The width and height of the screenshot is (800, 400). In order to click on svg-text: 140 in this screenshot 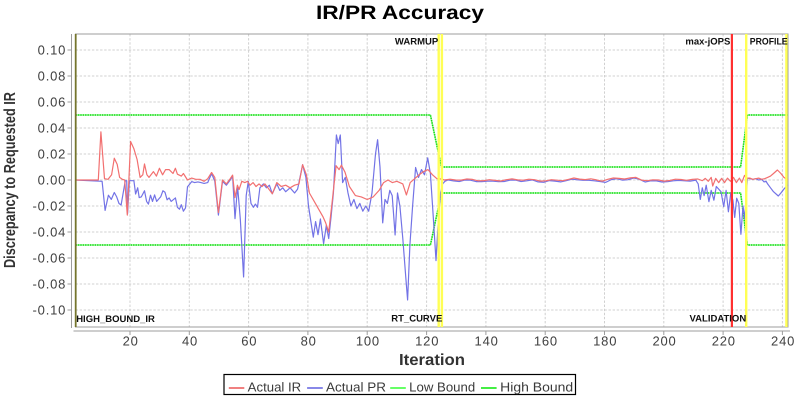, I will do `click(487, 341)`.